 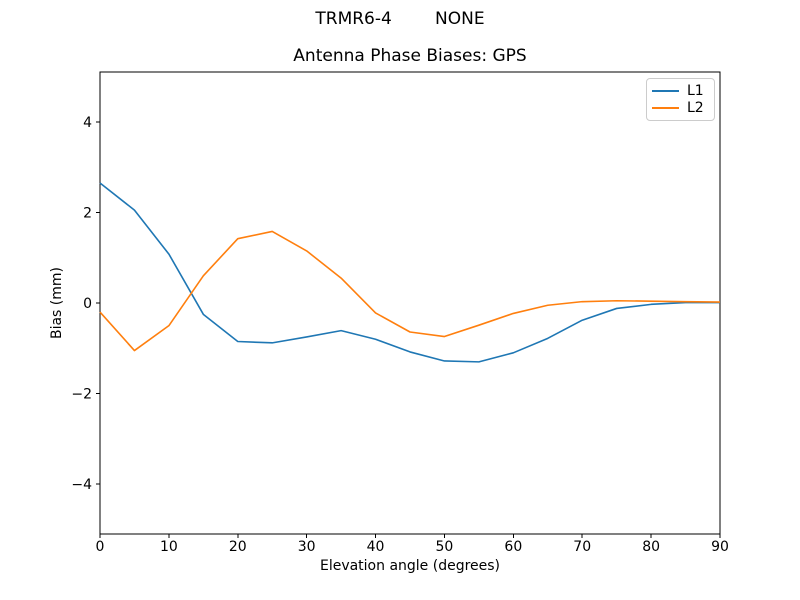 What do you see at coordinates (695, 90) in the screenshot?
I see `legend-label-l1: L1` at bounding box center [695, 90].